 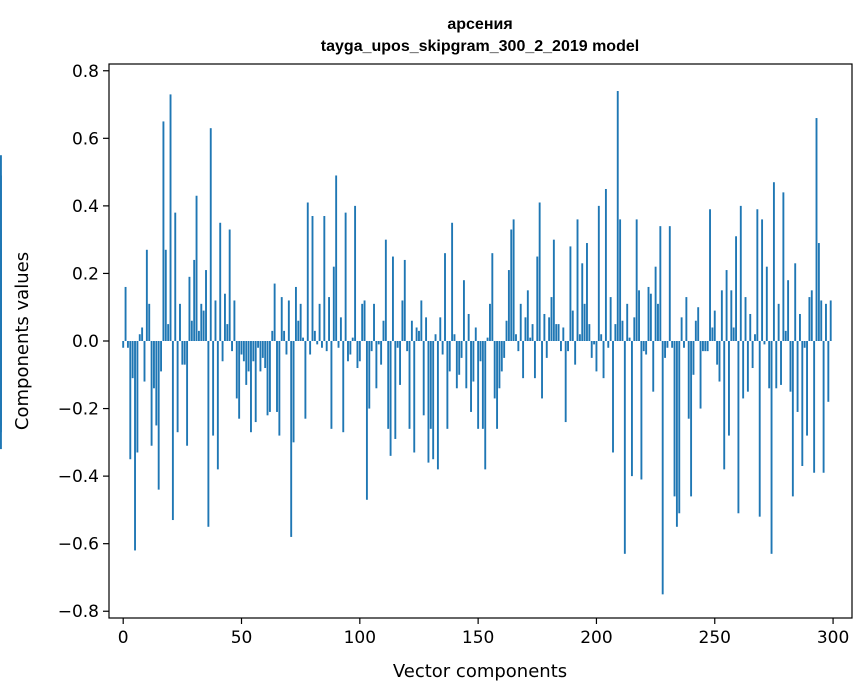 I want to click on y-tick-label: 0.4, so click(x=85, y=207).